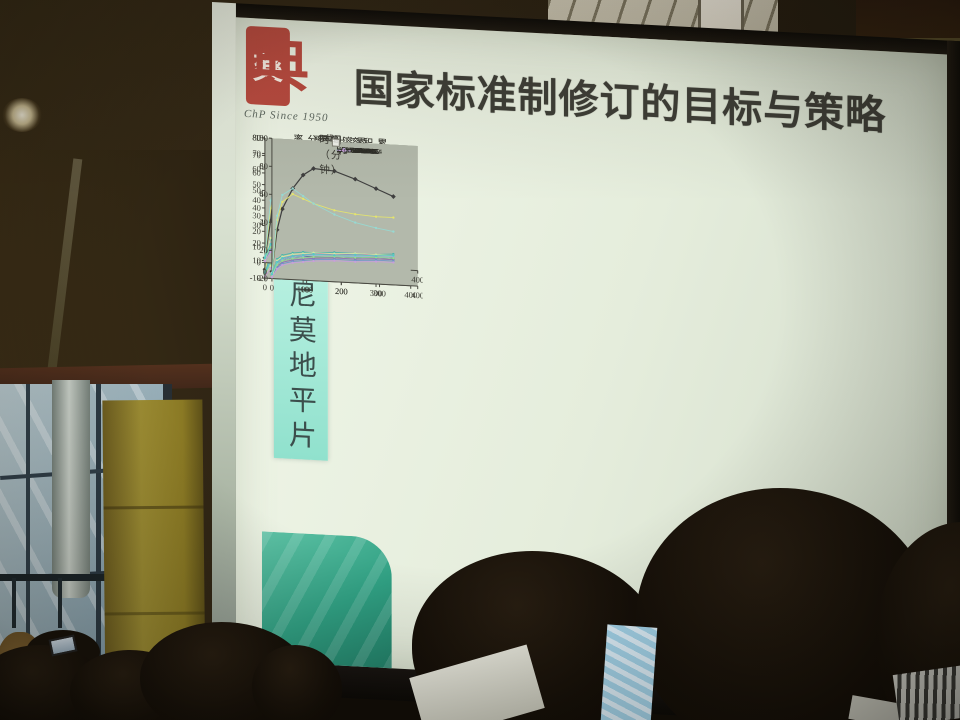 Image resolution: width=960 pixels, height=720 pixels. I want to click on ceiling-light, so click(22, 115).